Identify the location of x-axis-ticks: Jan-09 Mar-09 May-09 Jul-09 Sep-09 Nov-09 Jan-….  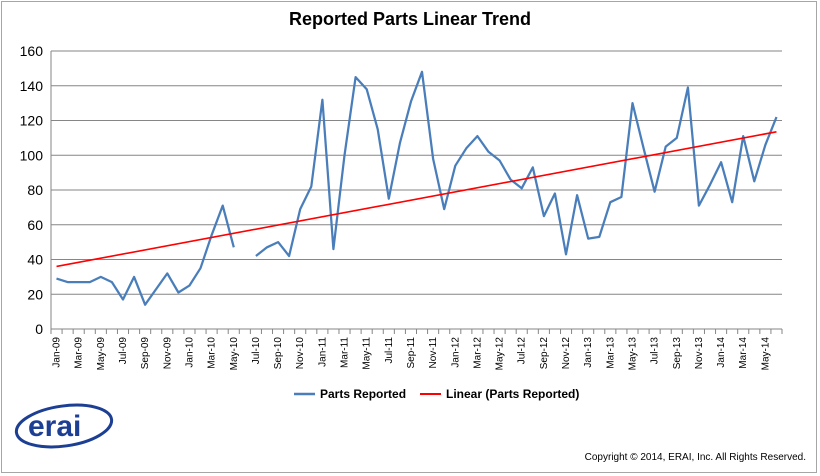
(412, 354).